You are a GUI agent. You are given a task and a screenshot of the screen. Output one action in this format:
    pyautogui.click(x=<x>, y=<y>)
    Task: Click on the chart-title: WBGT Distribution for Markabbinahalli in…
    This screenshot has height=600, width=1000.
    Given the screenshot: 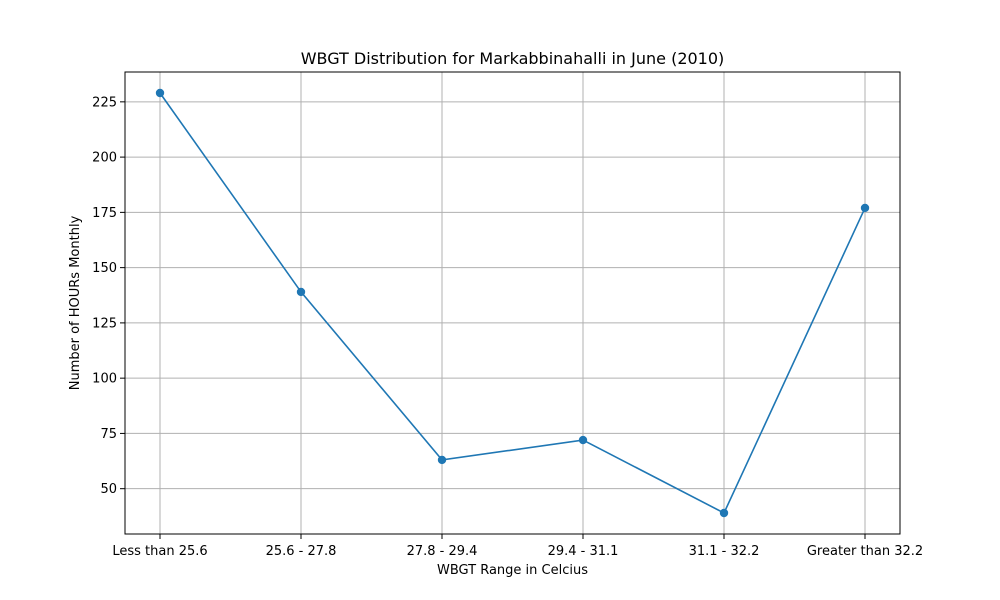 What is the action you would take?
    pyautogui.click(x=513, y=58)
    